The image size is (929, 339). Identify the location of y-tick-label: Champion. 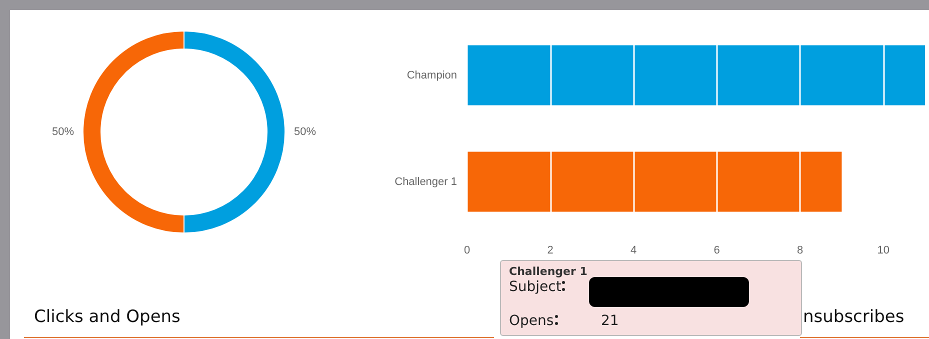
(431, 75).